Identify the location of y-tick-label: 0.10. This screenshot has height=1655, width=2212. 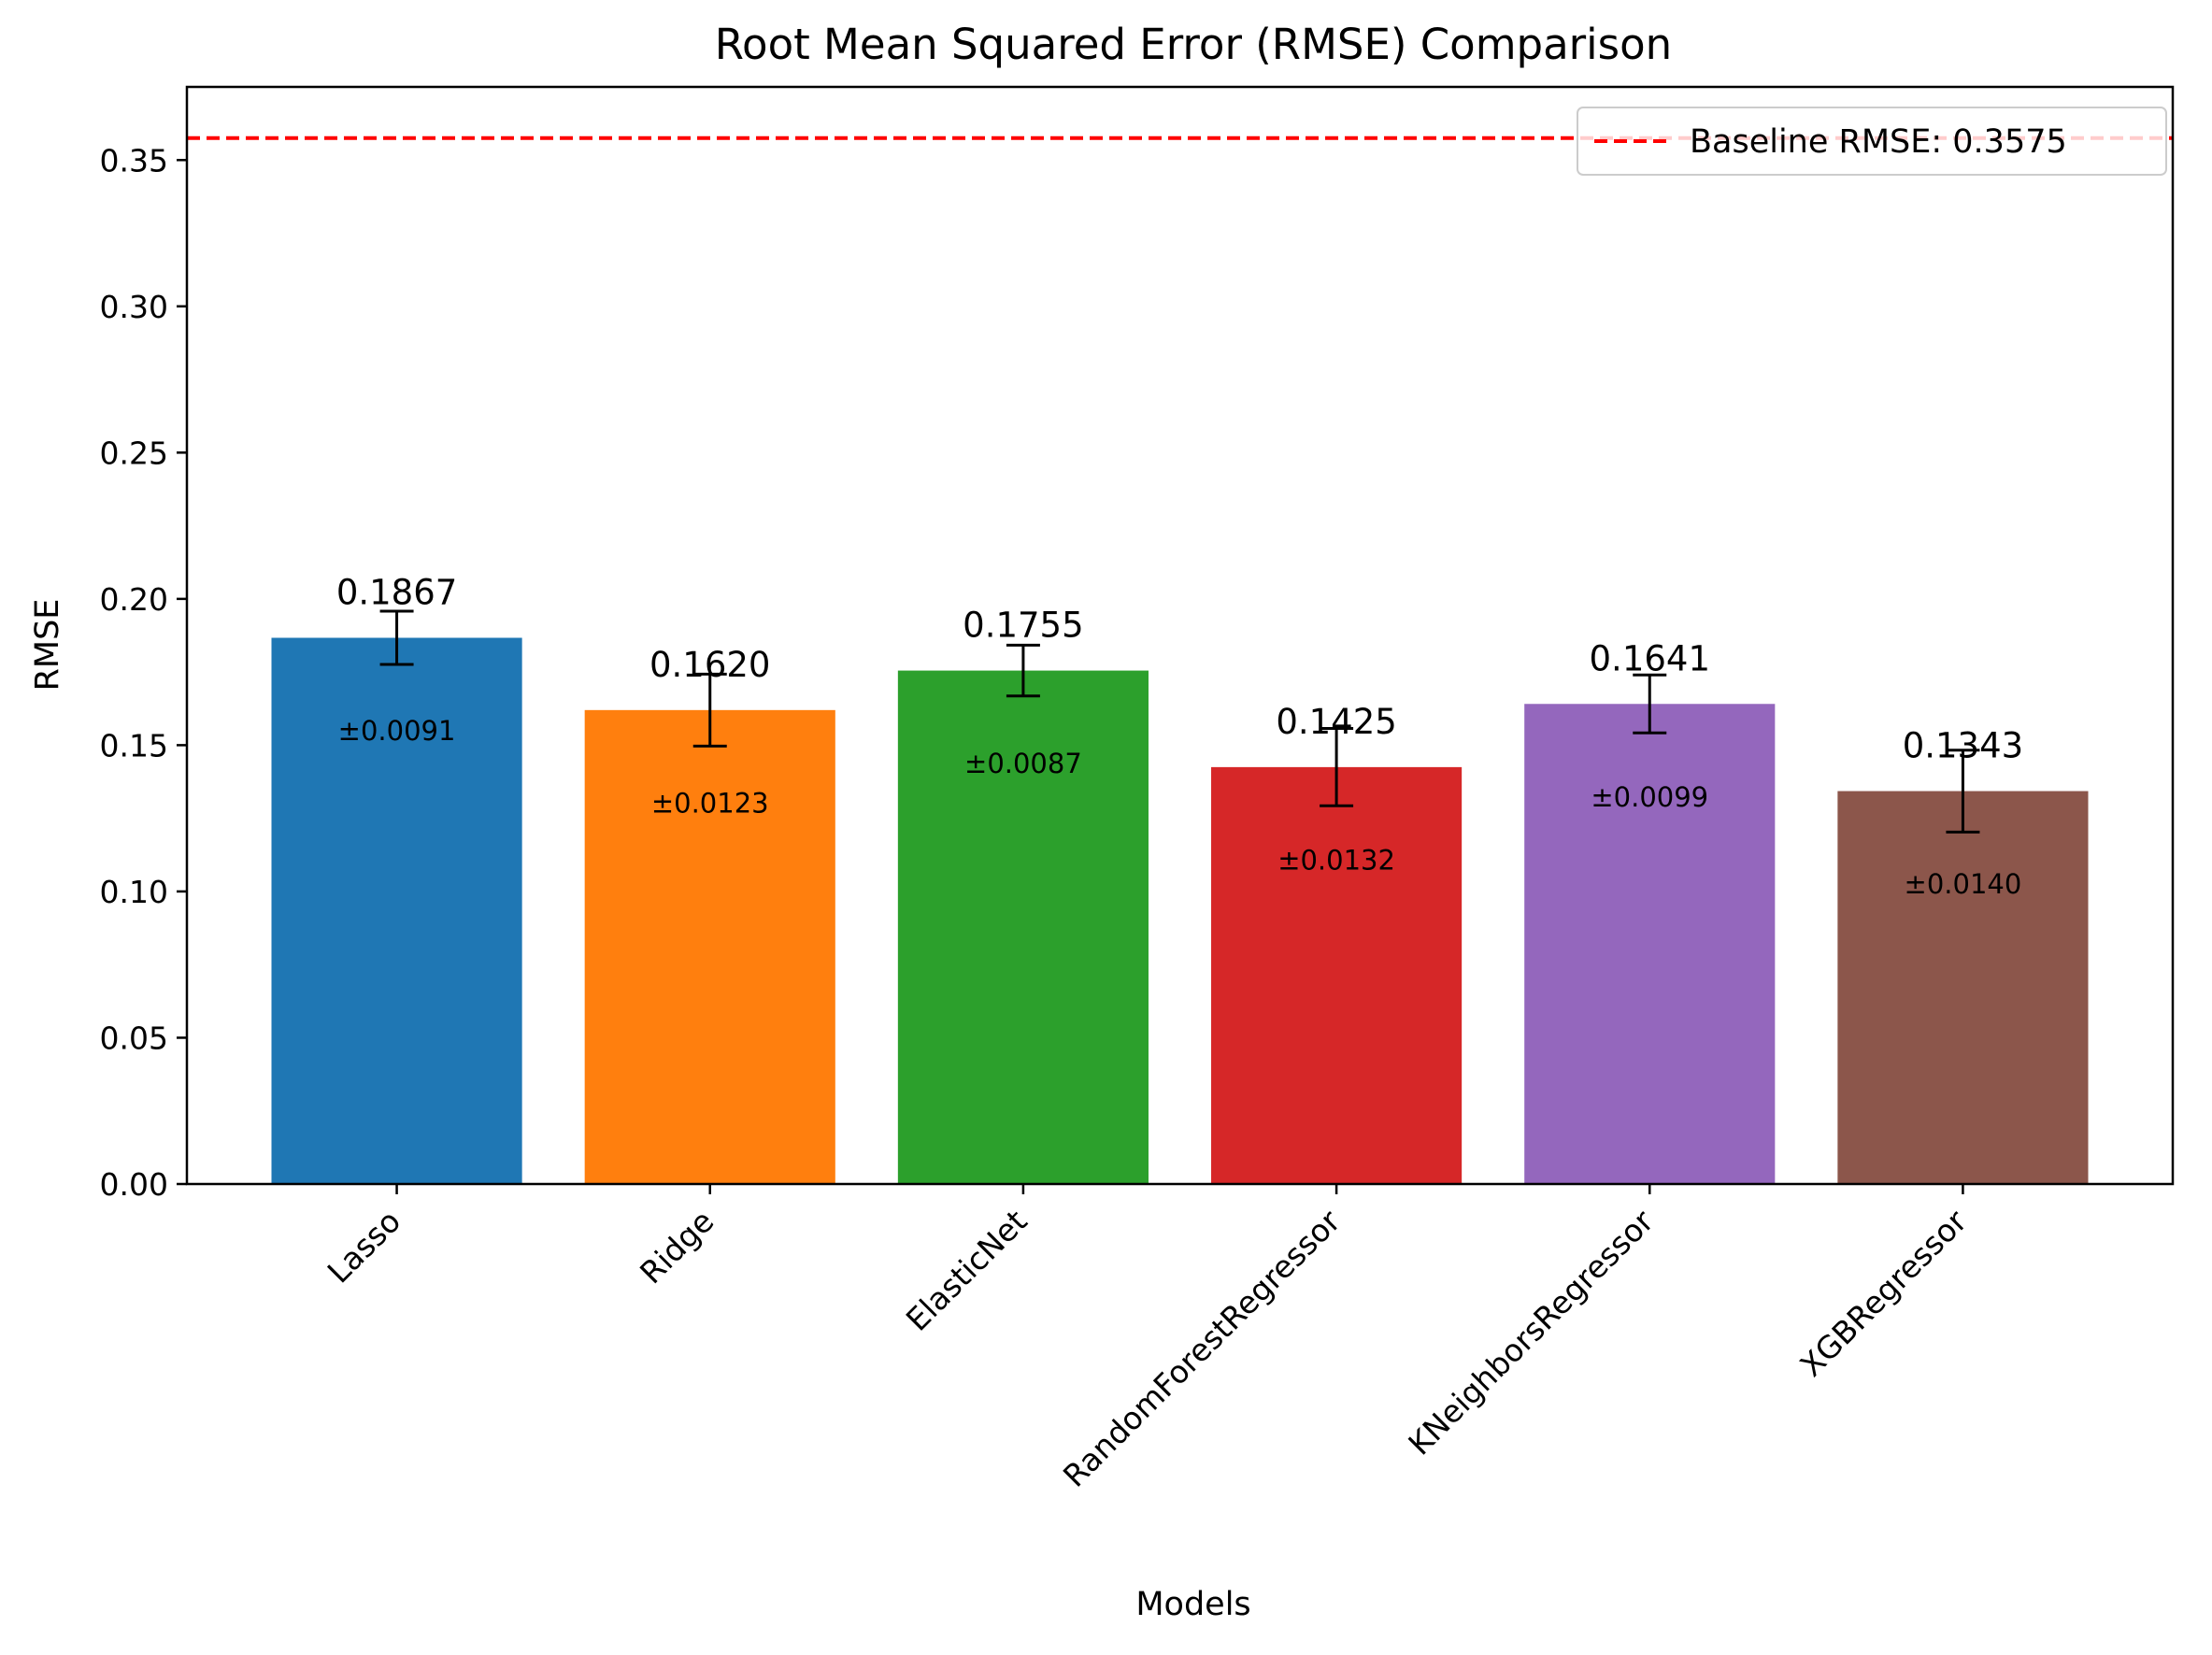
(134, 892).